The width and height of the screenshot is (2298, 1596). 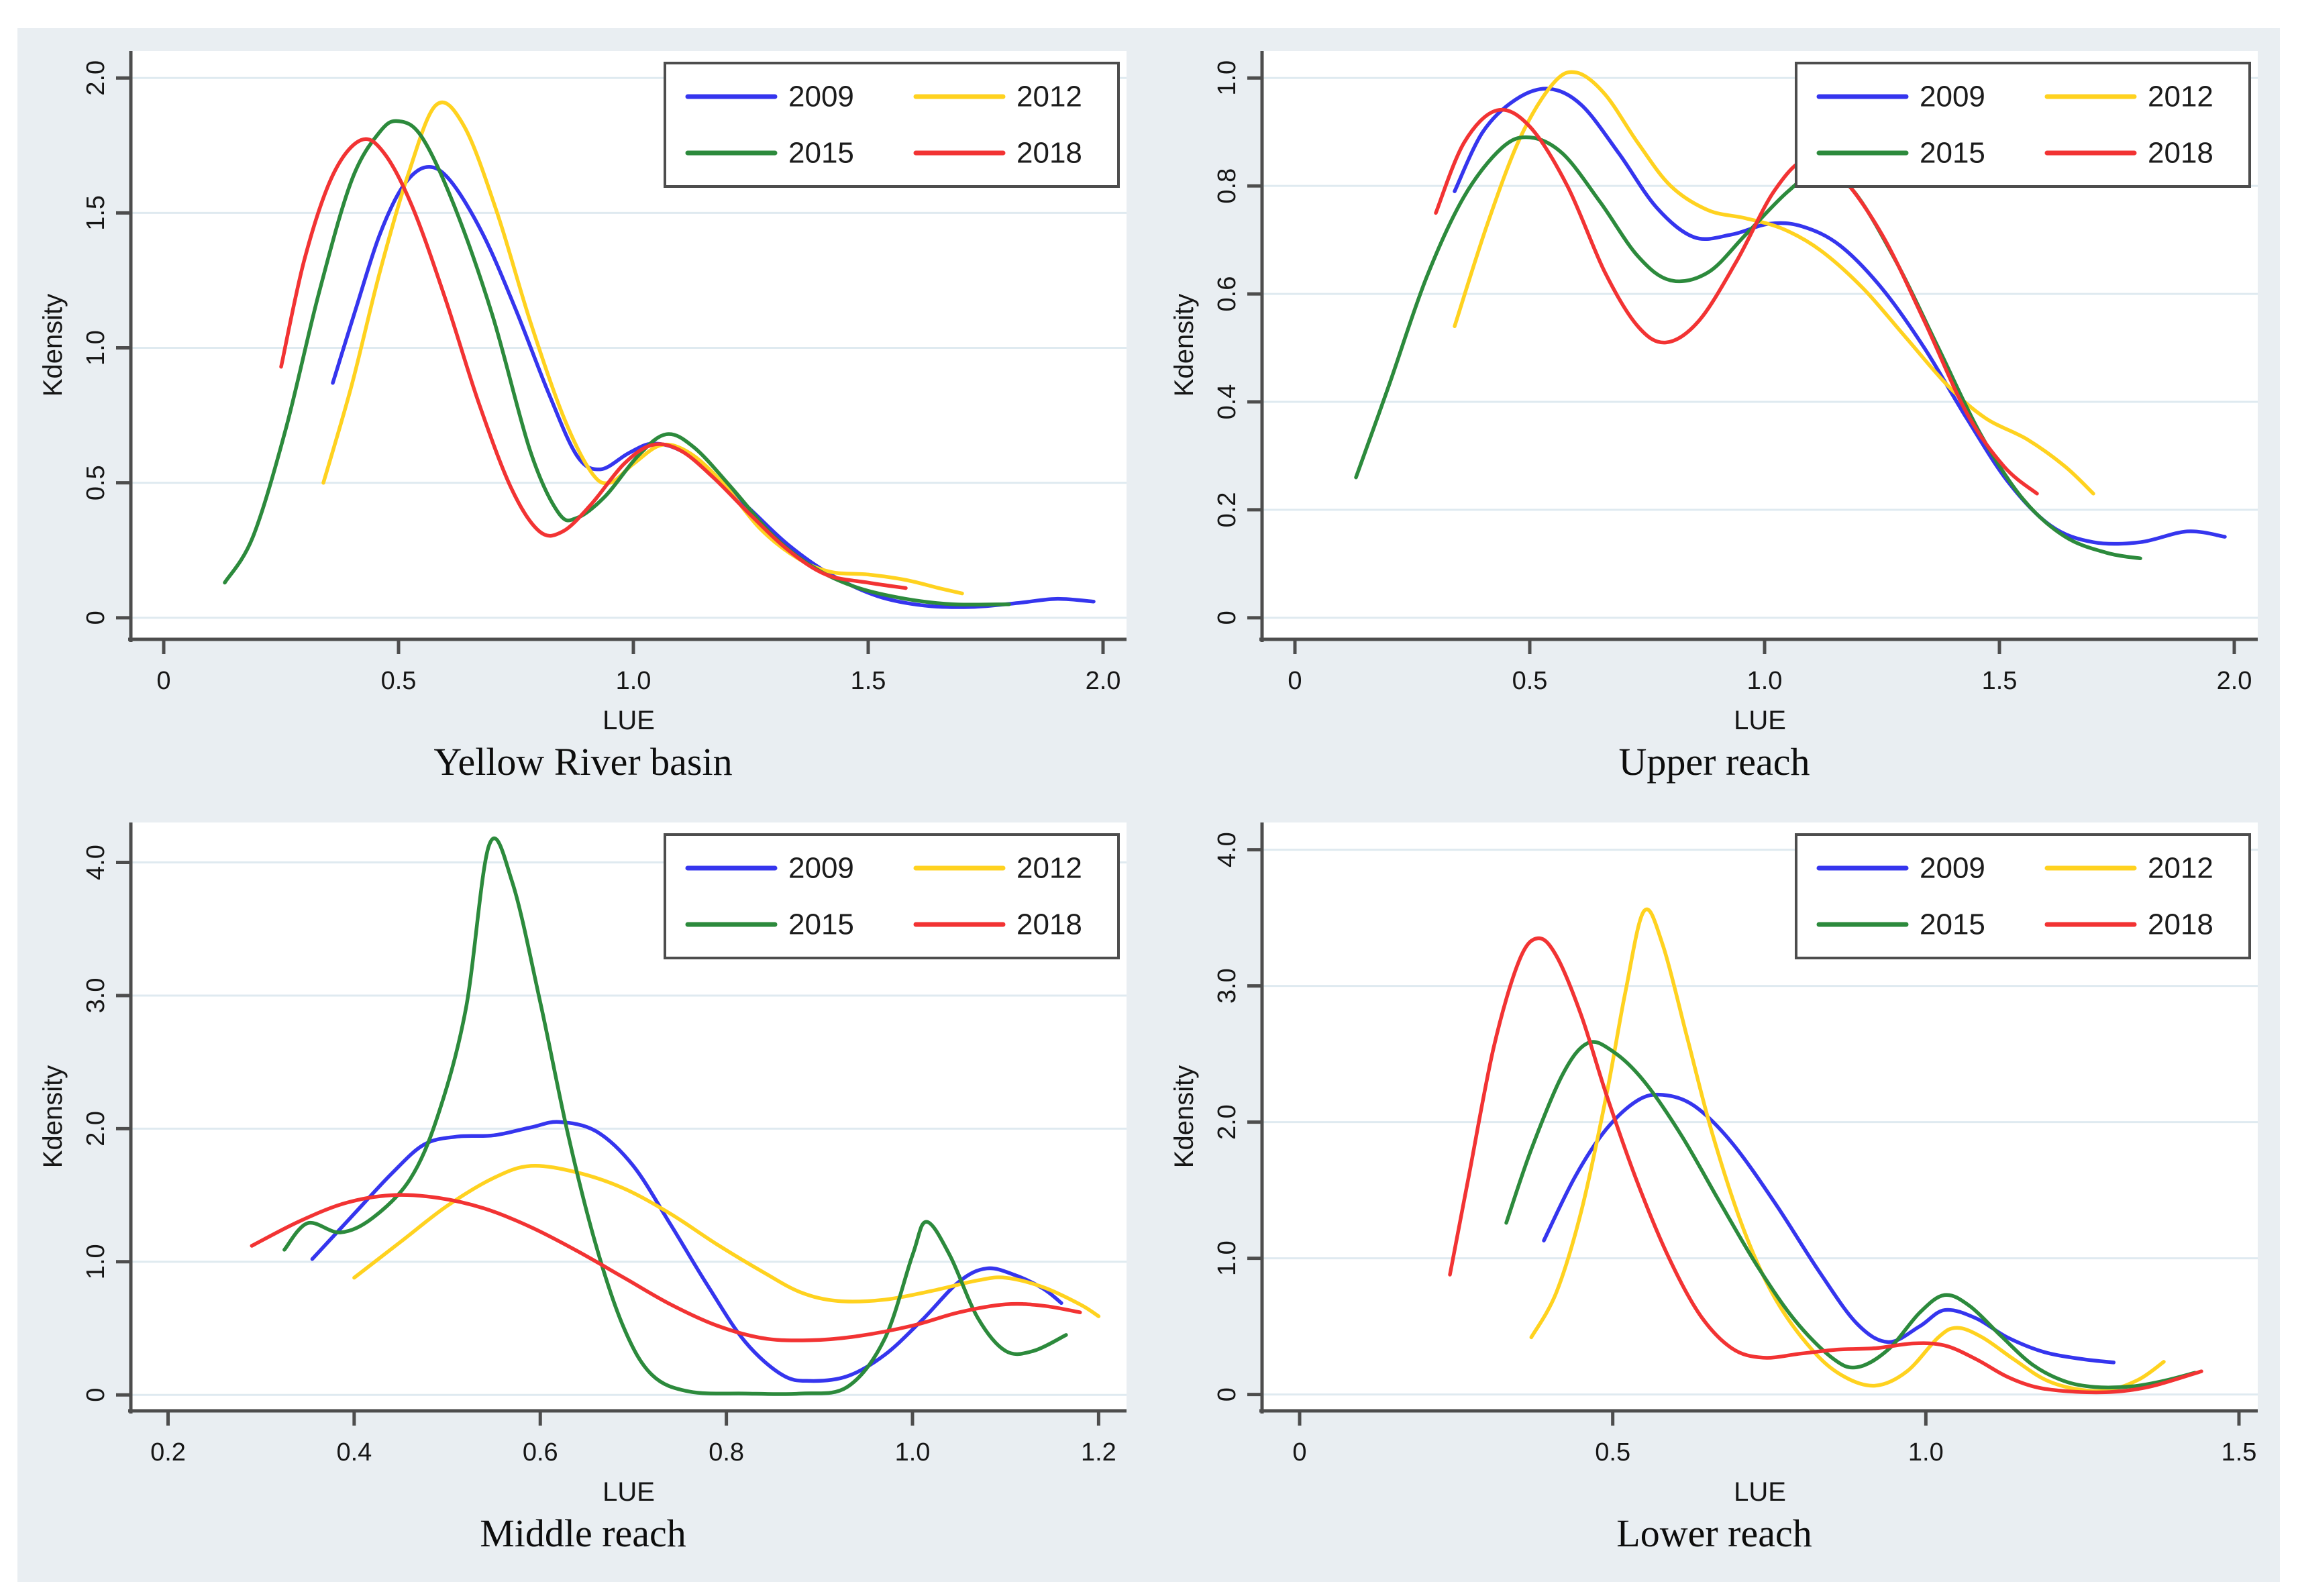 What do you see at coordinates (1227, 402) in the screenshot?
I see `y-tick-label: 0.4` at bounding box center [1227, 402].